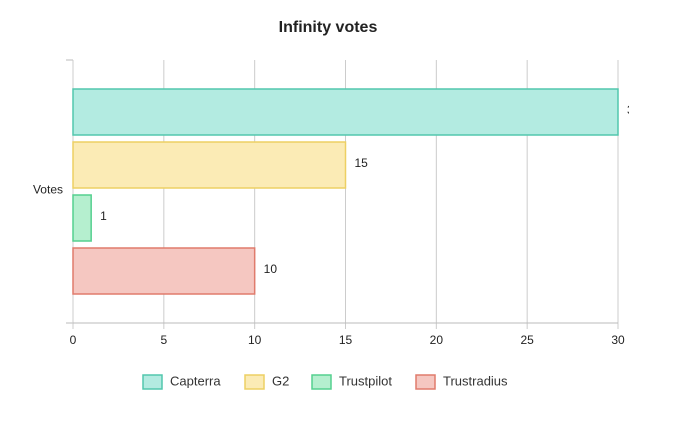 The width and height of the screenshot is (673, 434). I want to click on x-tick-label: 10, so click(255, 340).